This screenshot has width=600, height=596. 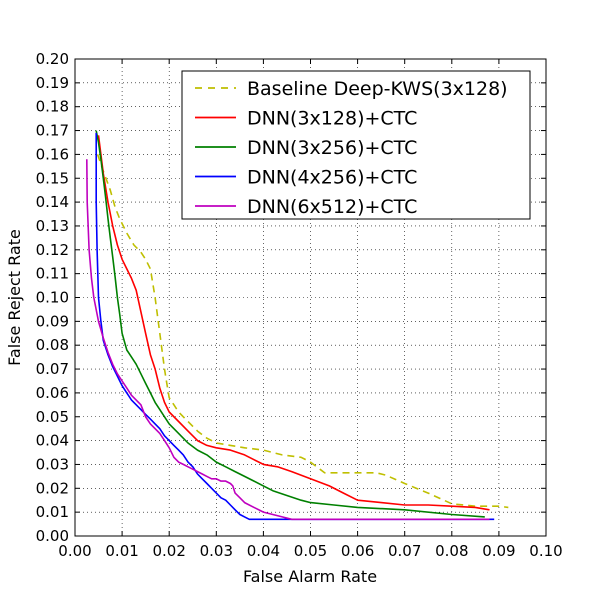 What do you see at coordinates (52, 345) in the screenshot?
I see `y-tick-label: 0.08` at bounding box center [52, 345].